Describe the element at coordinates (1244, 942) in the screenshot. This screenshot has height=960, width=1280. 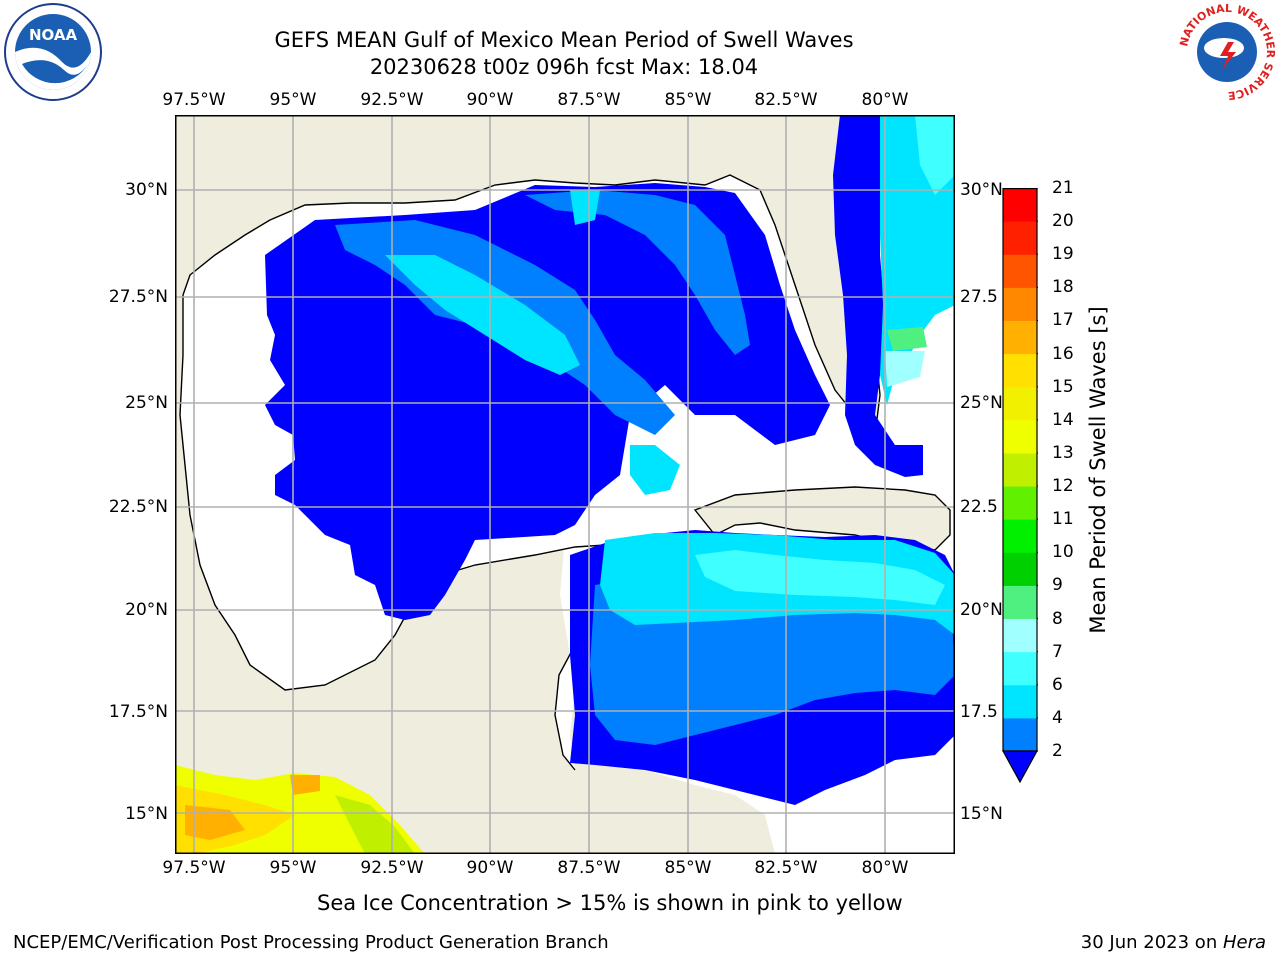
I see `footer-machine: Hera` at that location.